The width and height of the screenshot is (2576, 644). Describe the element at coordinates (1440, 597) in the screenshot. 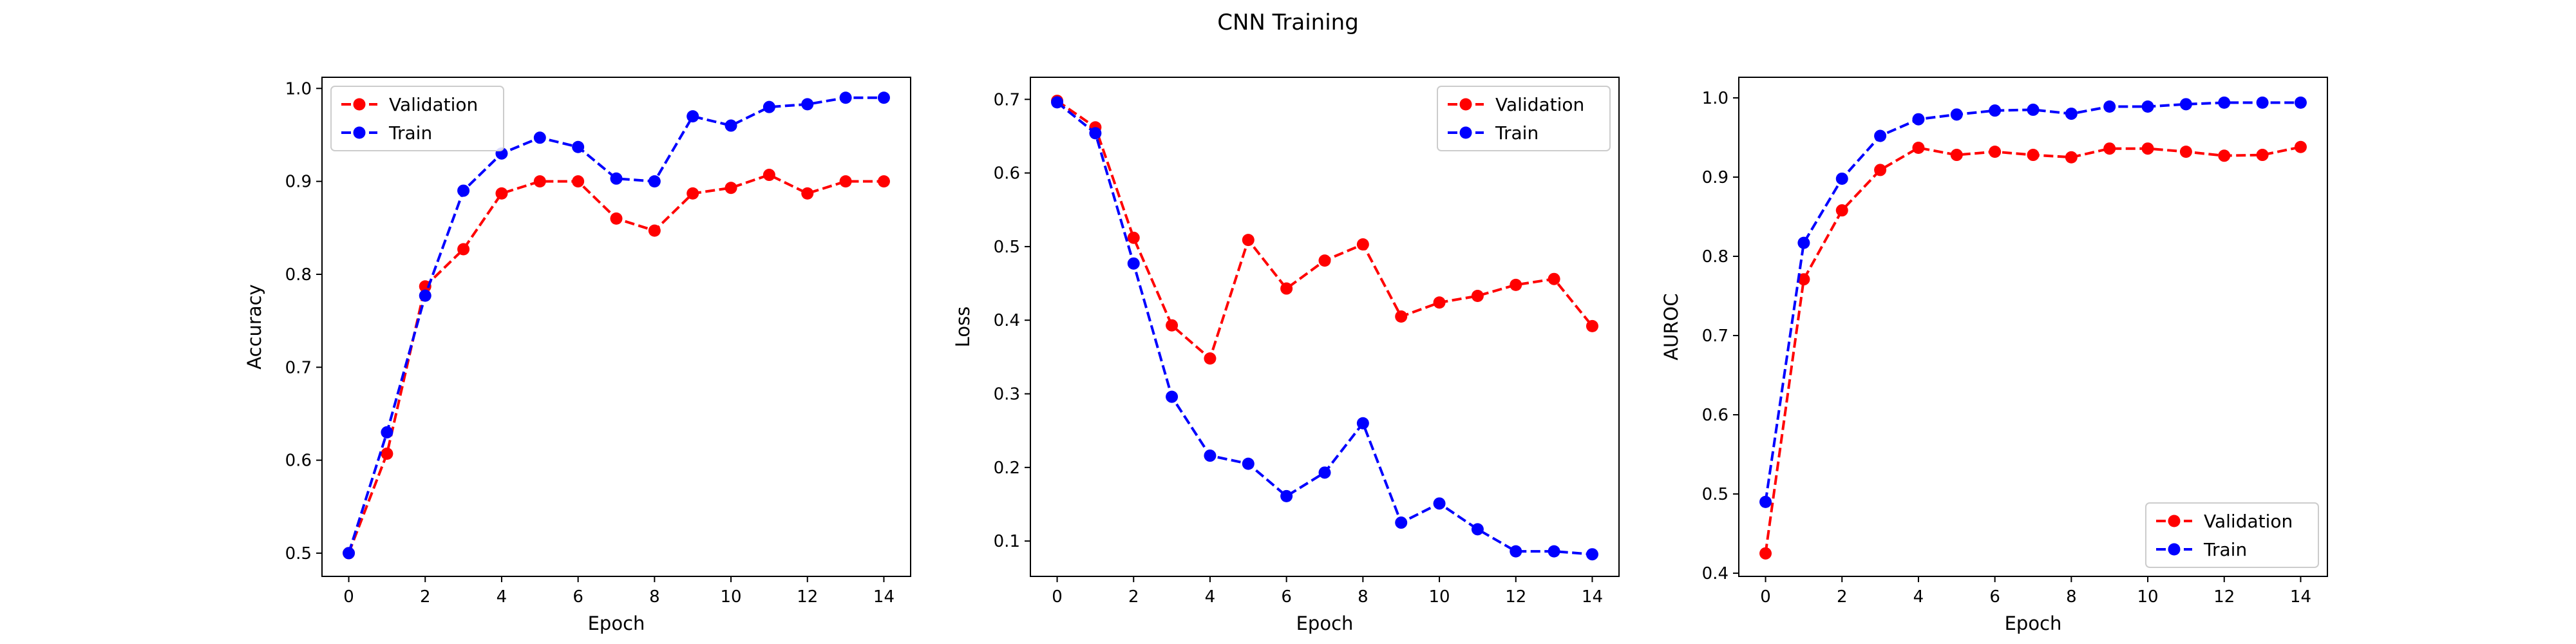

I see `x-tick-label: 10` at that location.